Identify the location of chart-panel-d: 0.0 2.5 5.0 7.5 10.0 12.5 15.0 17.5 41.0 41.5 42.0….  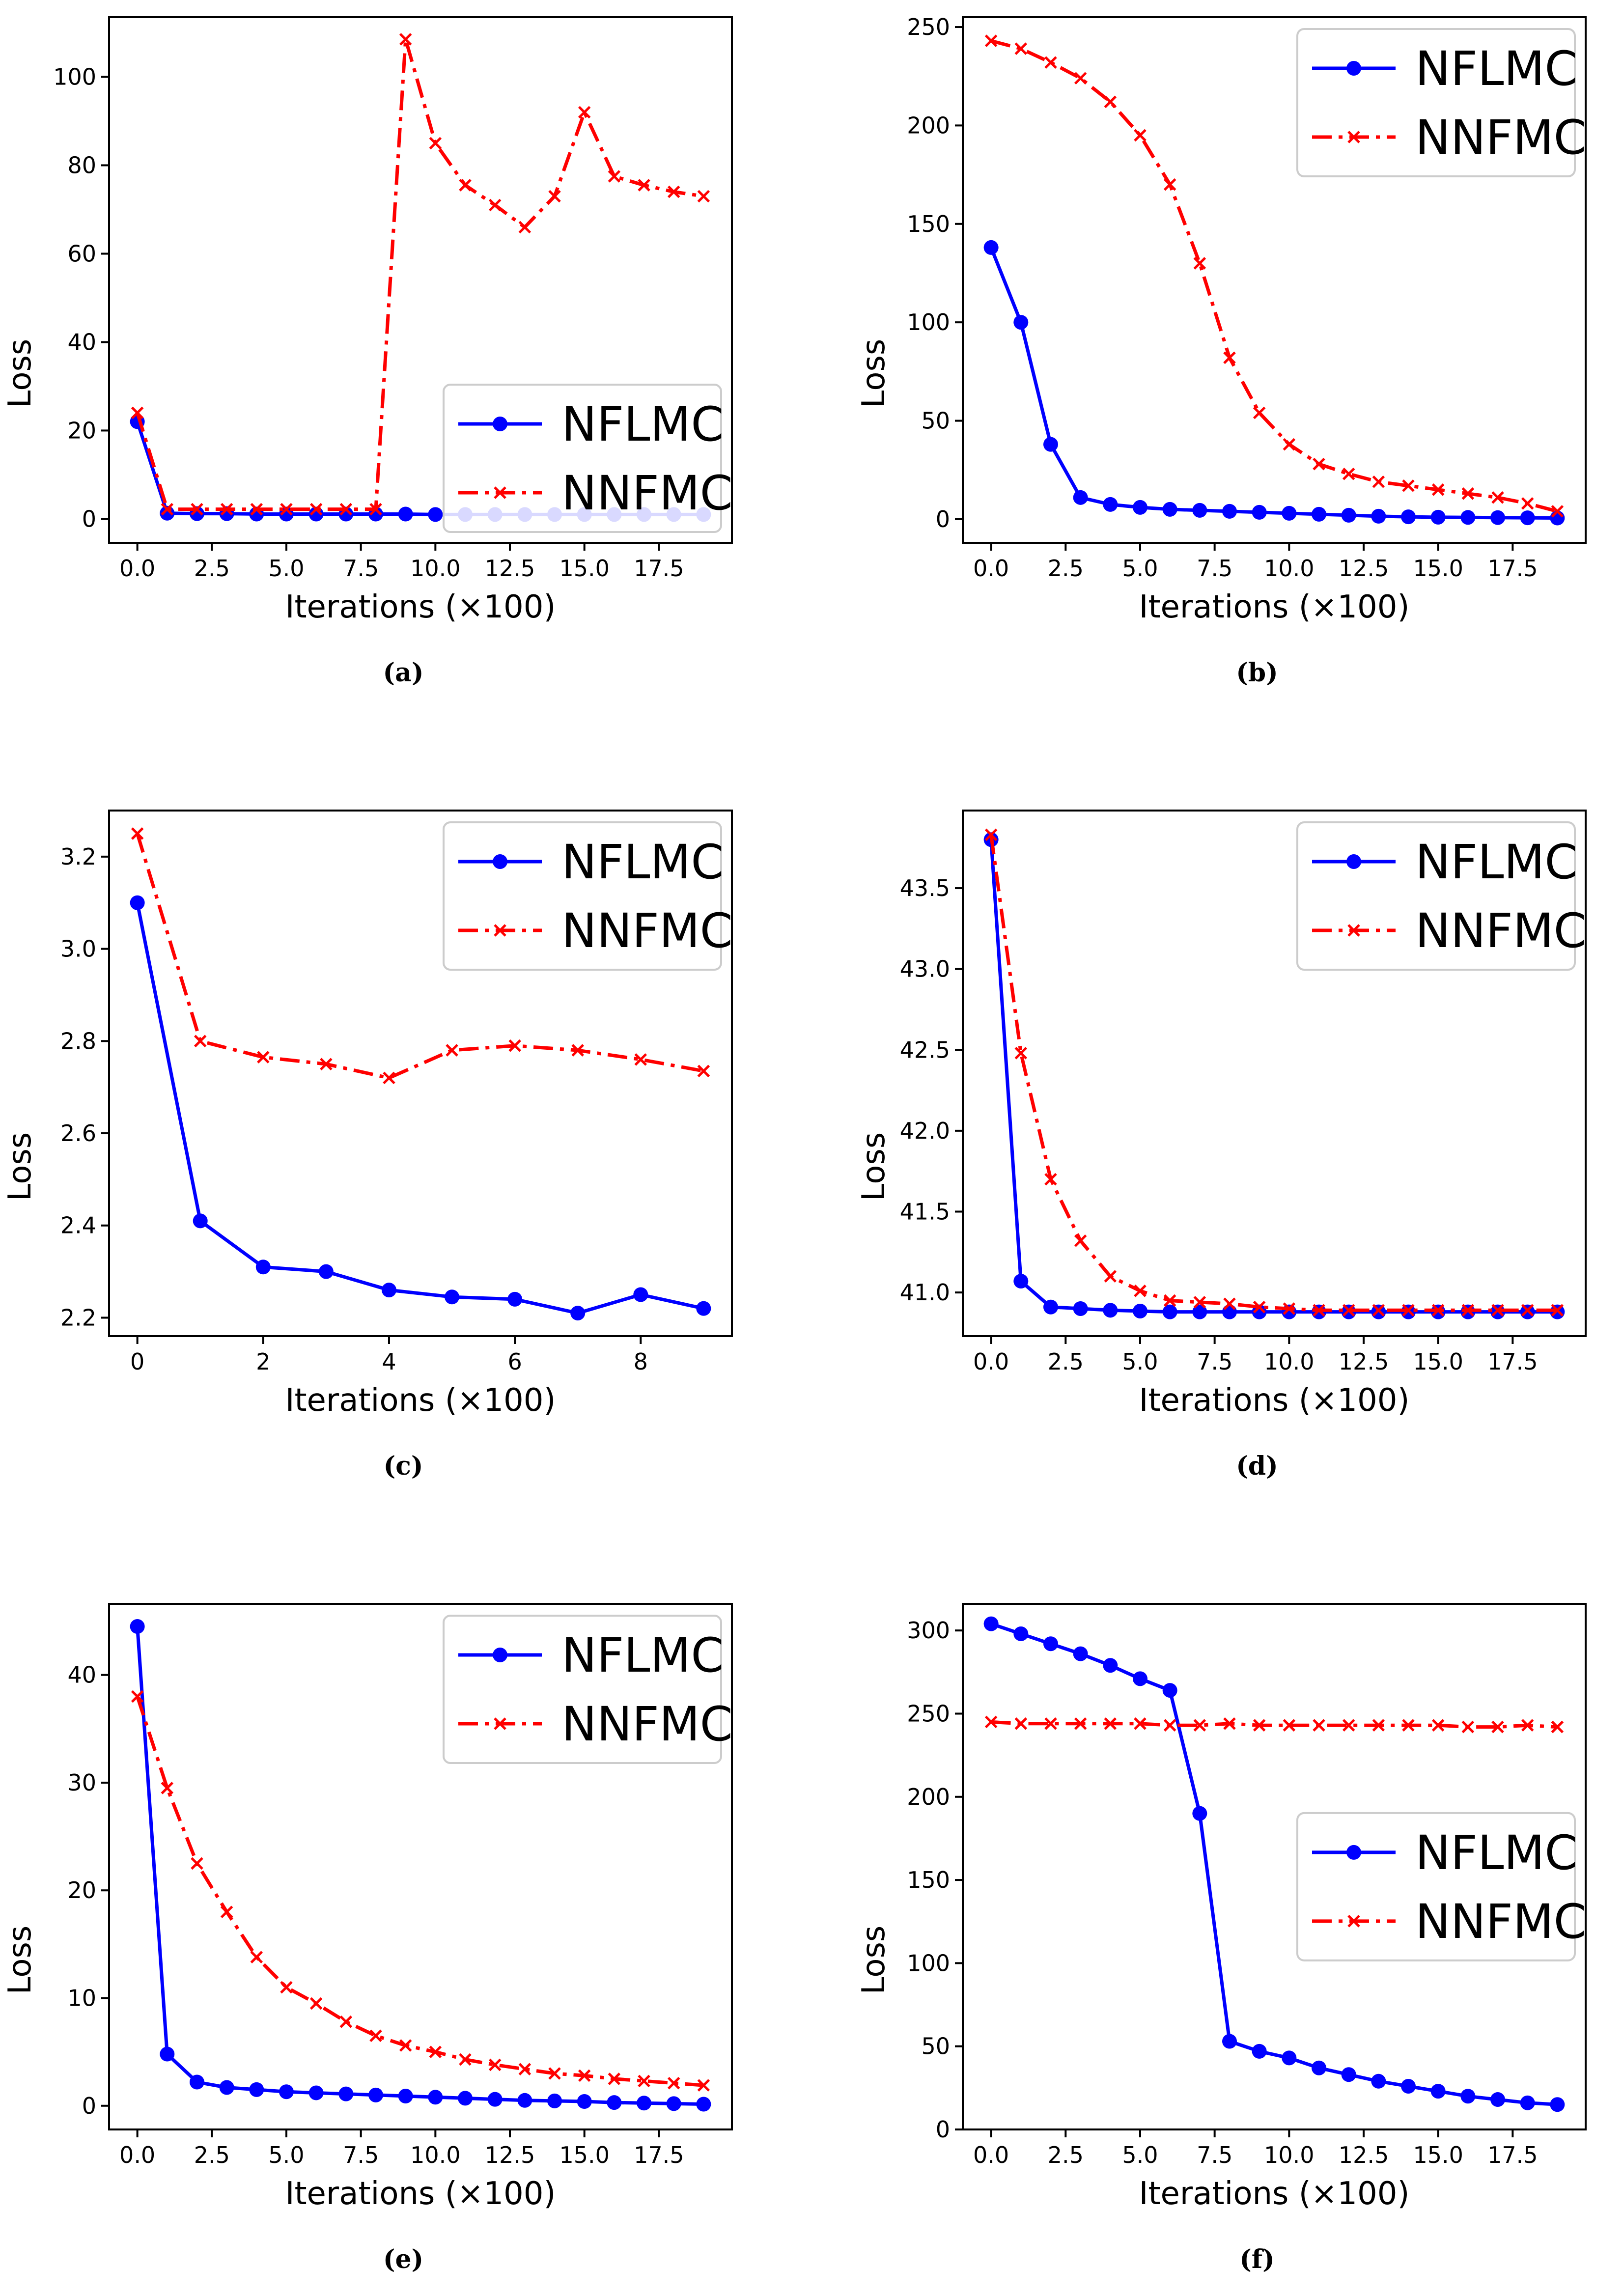
(1221, 1145).